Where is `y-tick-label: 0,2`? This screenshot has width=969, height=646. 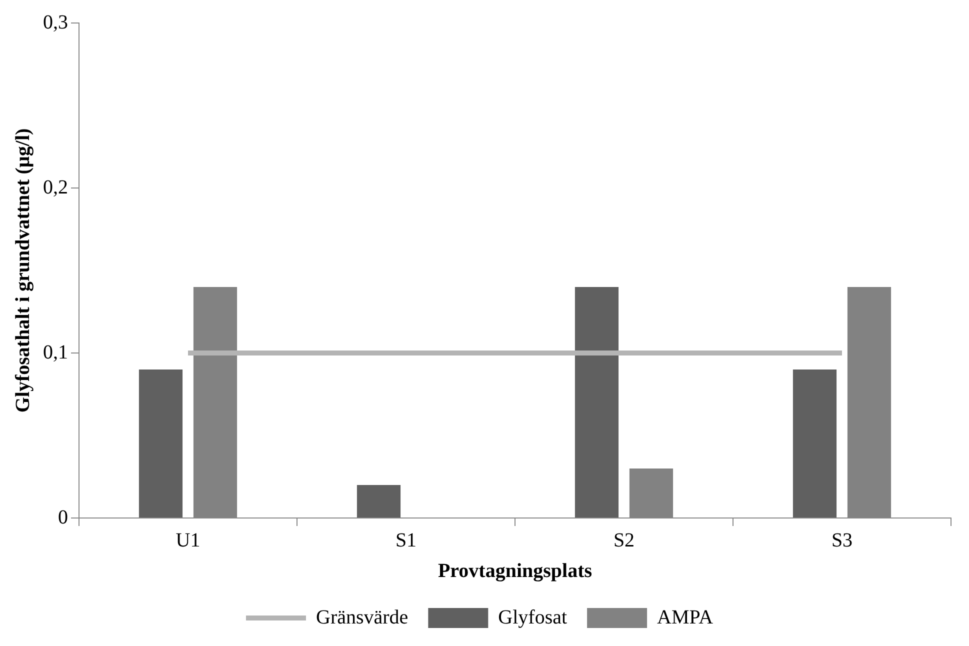
y-tick-label: 0,2 is located at coordinates (55, 187).